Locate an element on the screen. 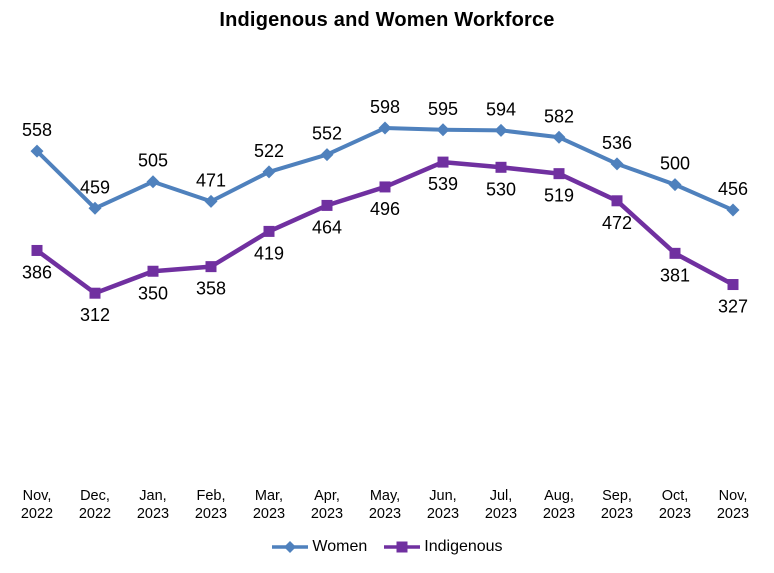 Image resolution: width=774 pixels, height=573 pixels. women-data-label: 552 is located at coordinates (327, 134).